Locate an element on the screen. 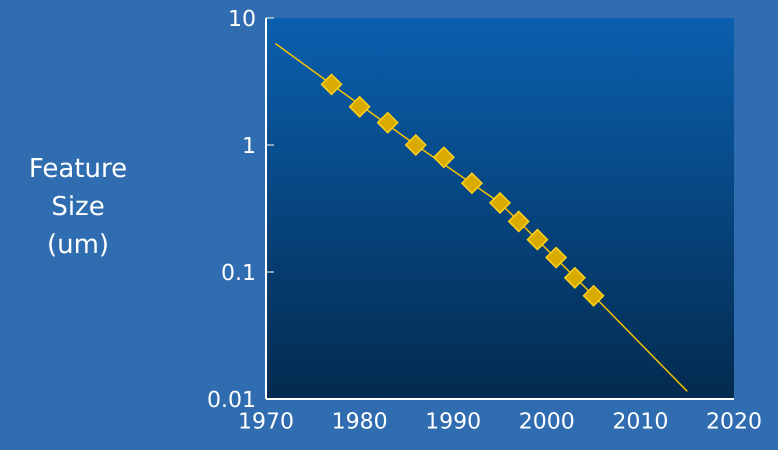 This screenshot has height=450, width=778. x-tick-label: 2000 is located at coordinates (546, 422).